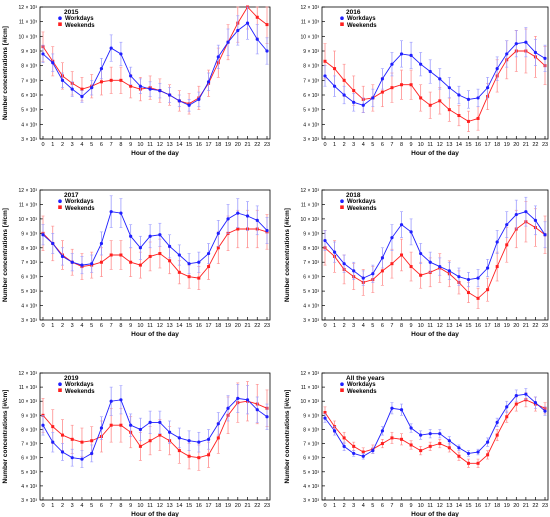 This screenshot has width=550, height=517. I want to click on x-tick-label: 9, so click(130, 145).